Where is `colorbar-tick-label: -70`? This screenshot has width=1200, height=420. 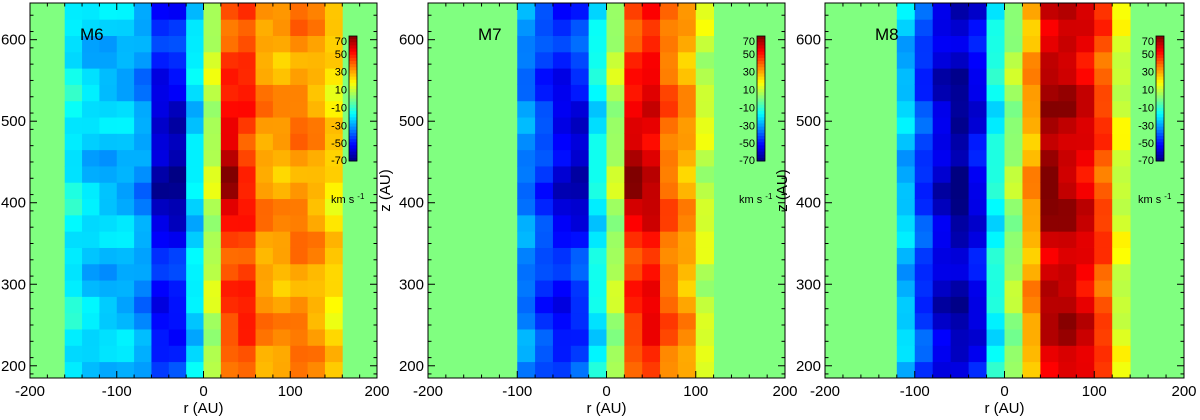
colorbar-tick-label: -70 is located at coordinates (339, 161).